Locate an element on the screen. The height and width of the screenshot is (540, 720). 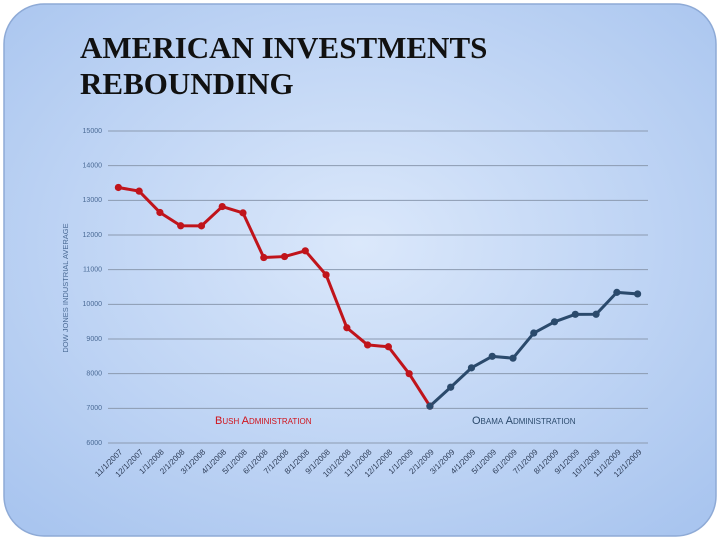
annotation: Obama Administration is located at coordinates (524, 421).